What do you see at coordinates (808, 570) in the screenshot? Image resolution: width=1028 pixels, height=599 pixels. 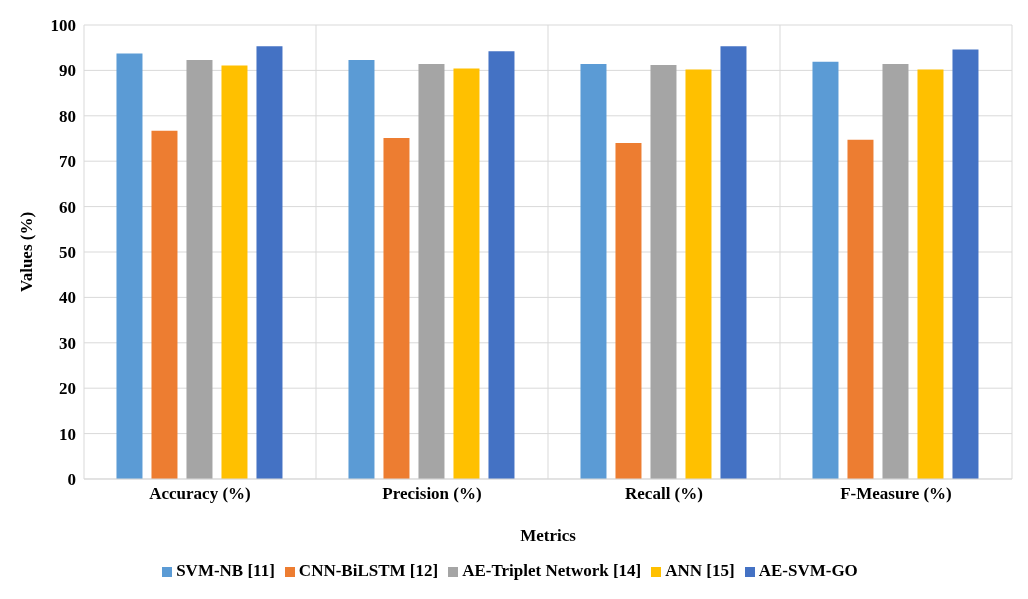 I see `legend-label: AE-SVM-GO` at bounding box center [808, 570].